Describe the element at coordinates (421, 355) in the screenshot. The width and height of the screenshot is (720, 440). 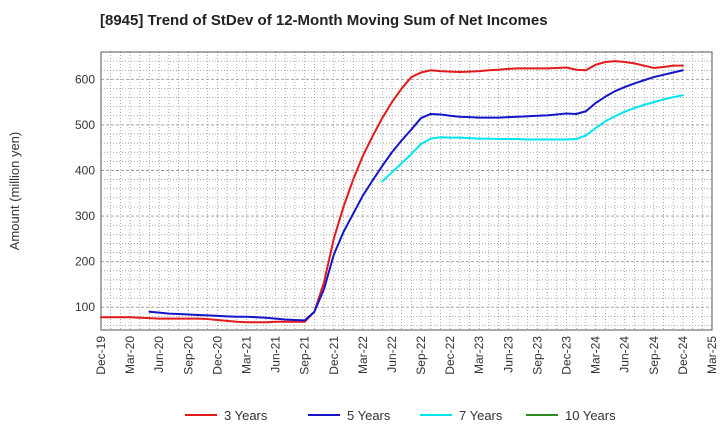
I see `x-tick-label: Sep-22` at that location.